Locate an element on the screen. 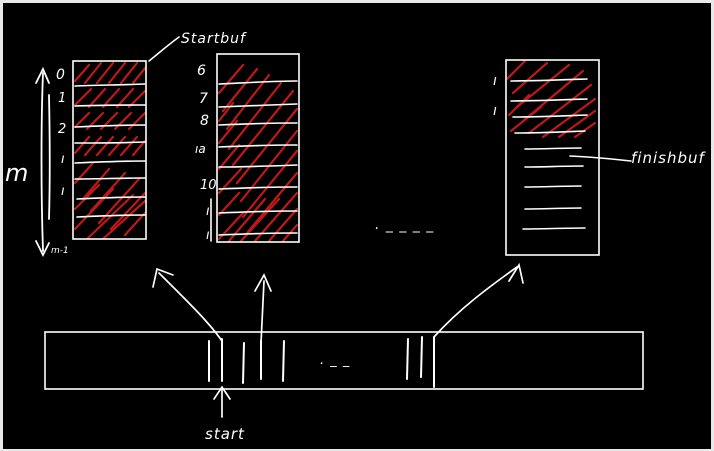 The width and height of the screenshot is (714, 451). buffer-1-index-3: ı is located at coordinates (63, 159).